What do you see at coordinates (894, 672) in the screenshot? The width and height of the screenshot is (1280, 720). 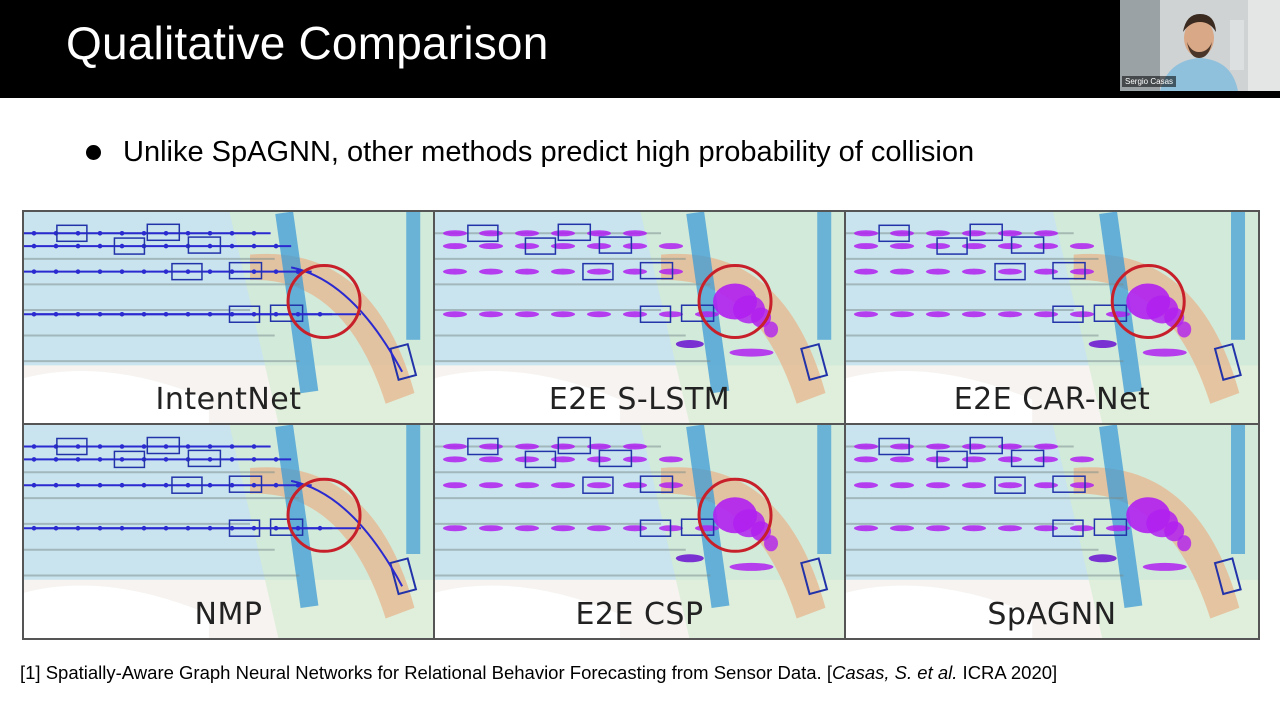 I see `citation-authors: Casas, S. et al.` at bounding box center [894, 672].